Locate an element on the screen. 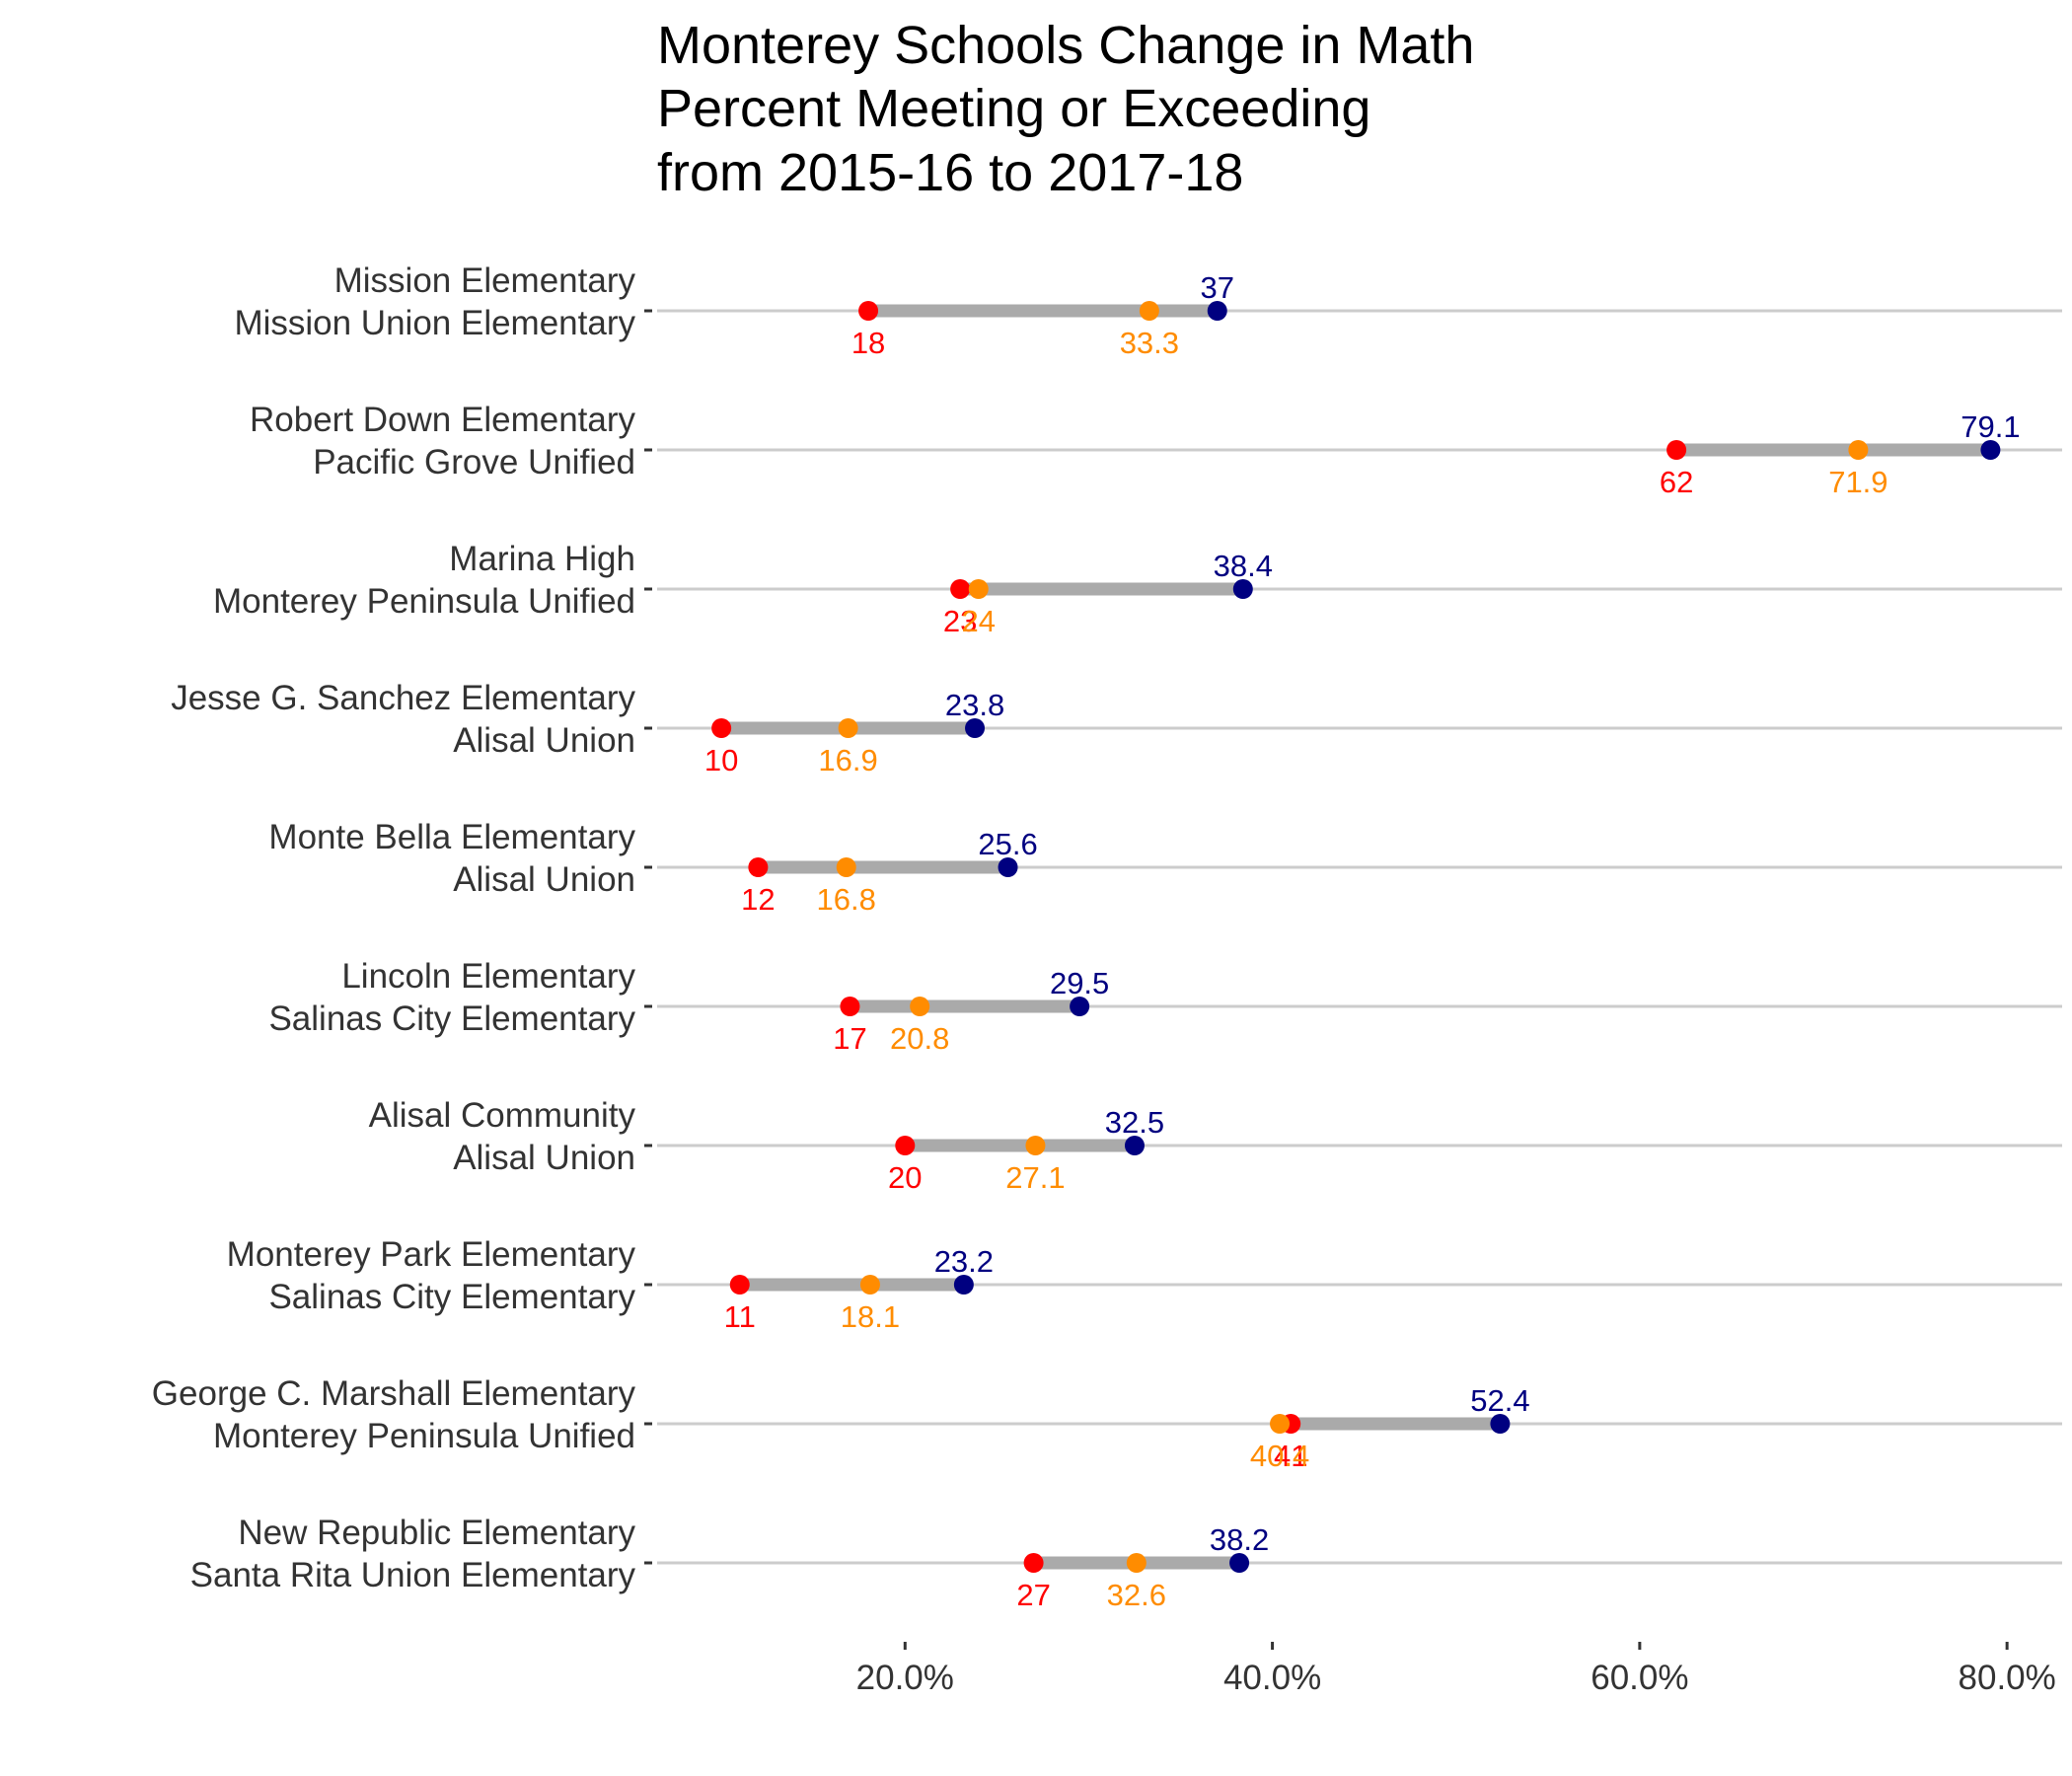 This screenshot has width=2072, height=1776. x-tick-label: 60.0% is located at coordinates (1640, 1678).